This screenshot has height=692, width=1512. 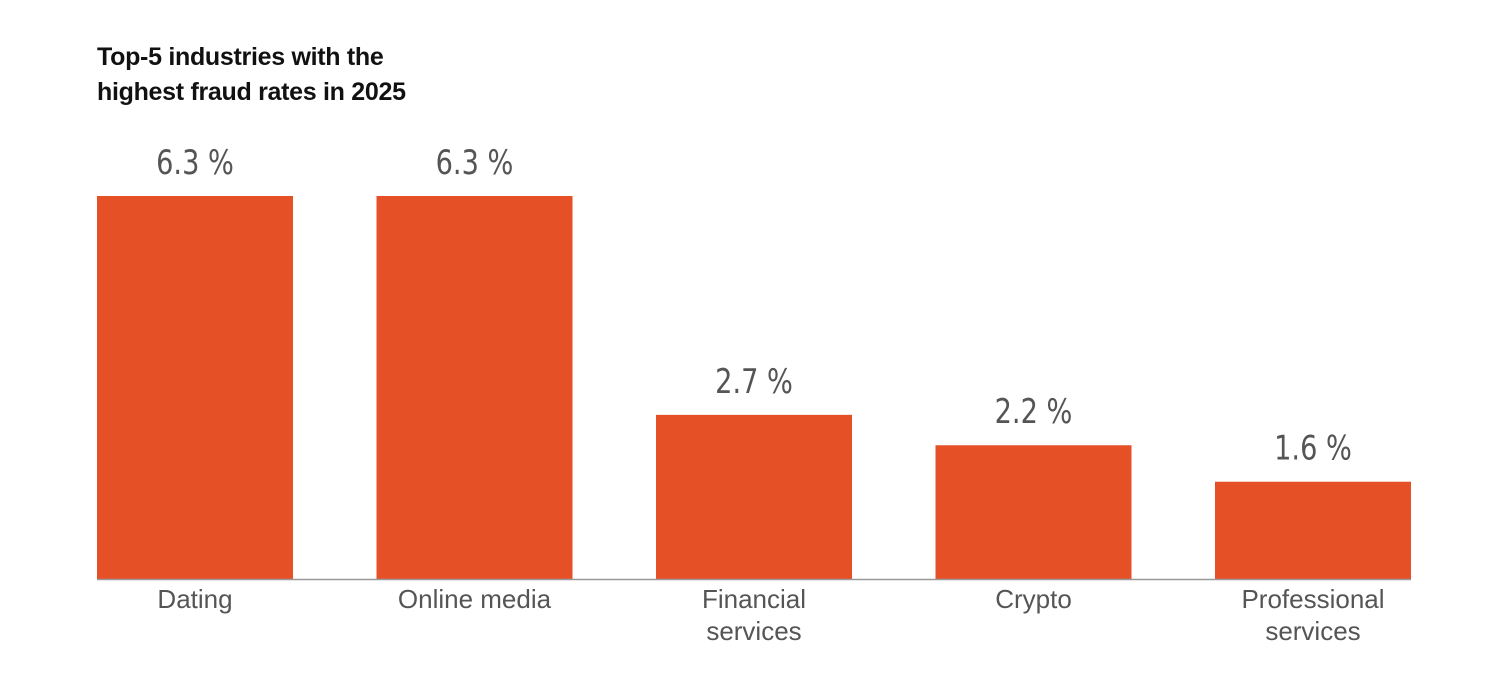 I want to click on category-label-2-line-2: services, so click(x=753, y=631).